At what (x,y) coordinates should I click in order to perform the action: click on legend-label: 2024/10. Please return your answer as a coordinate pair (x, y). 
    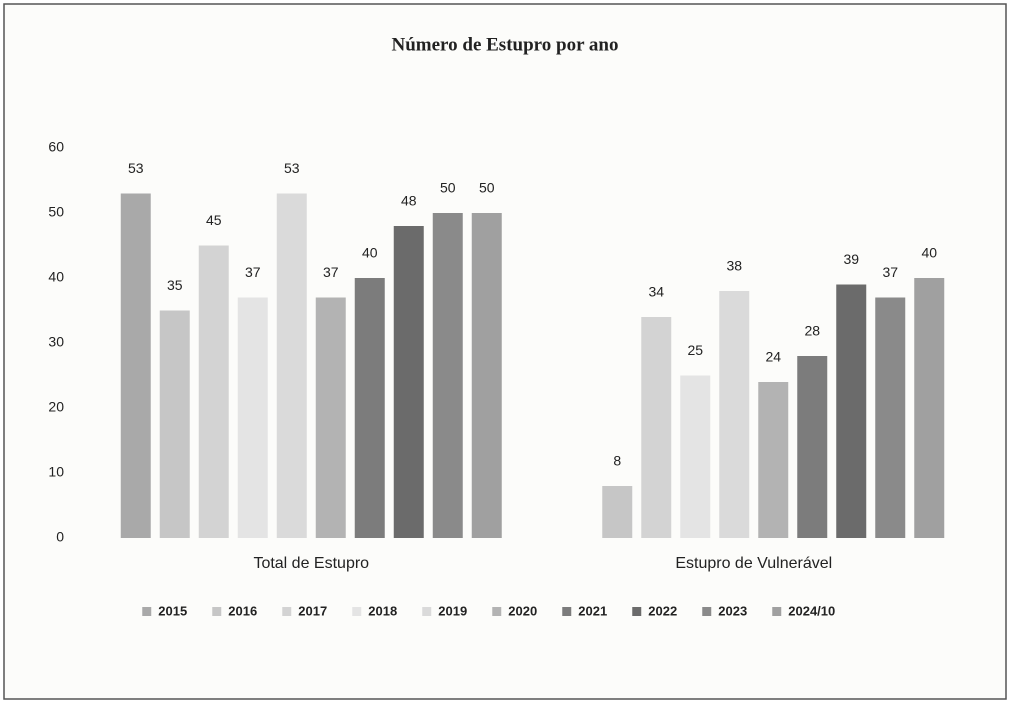
    Looking at the image, I should click on (811, 610).